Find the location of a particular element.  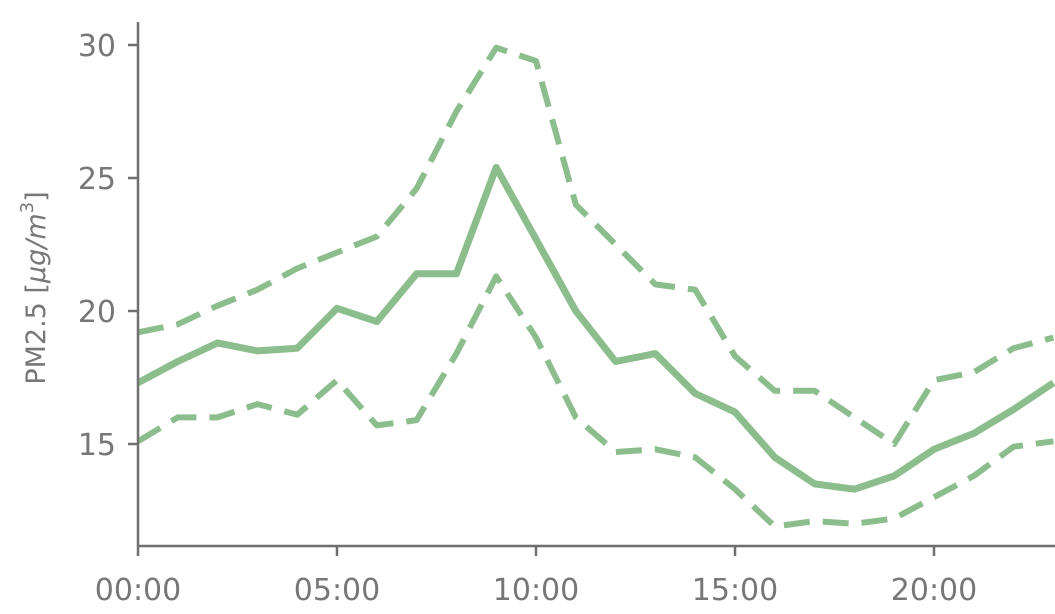

y-tick-label: 25 is located at coordinates (97, 179).